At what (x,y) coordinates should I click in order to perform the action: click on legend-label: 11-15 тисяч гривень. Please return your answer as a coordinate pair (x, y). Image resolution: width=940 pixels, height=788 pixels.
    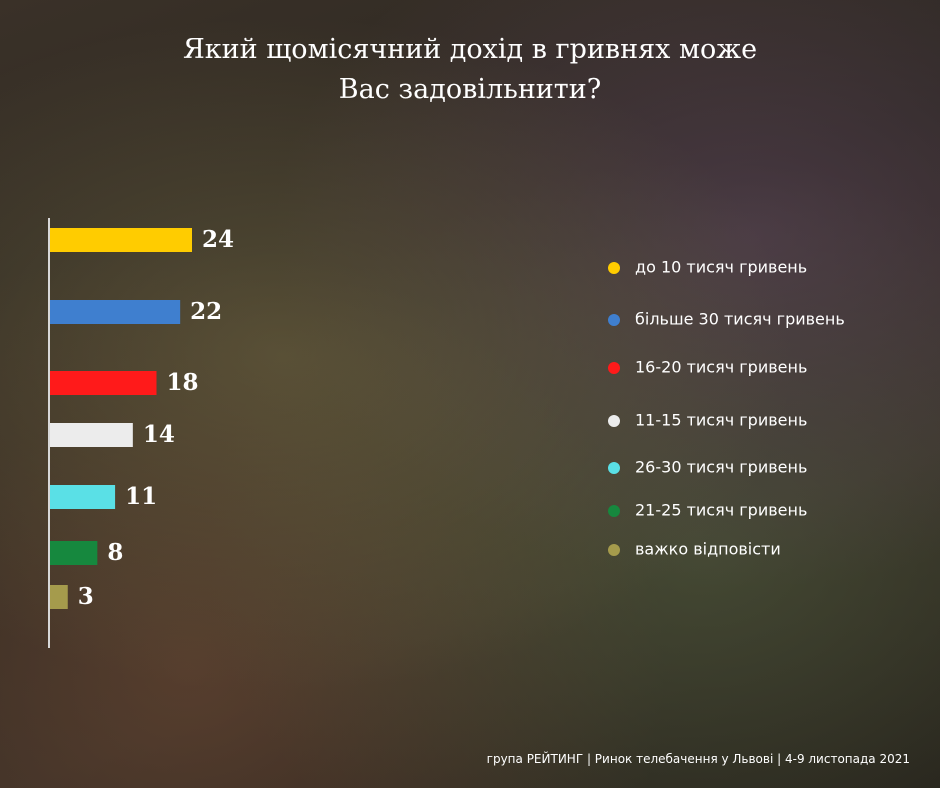
    Looking at the image, I should click on (721, 420).